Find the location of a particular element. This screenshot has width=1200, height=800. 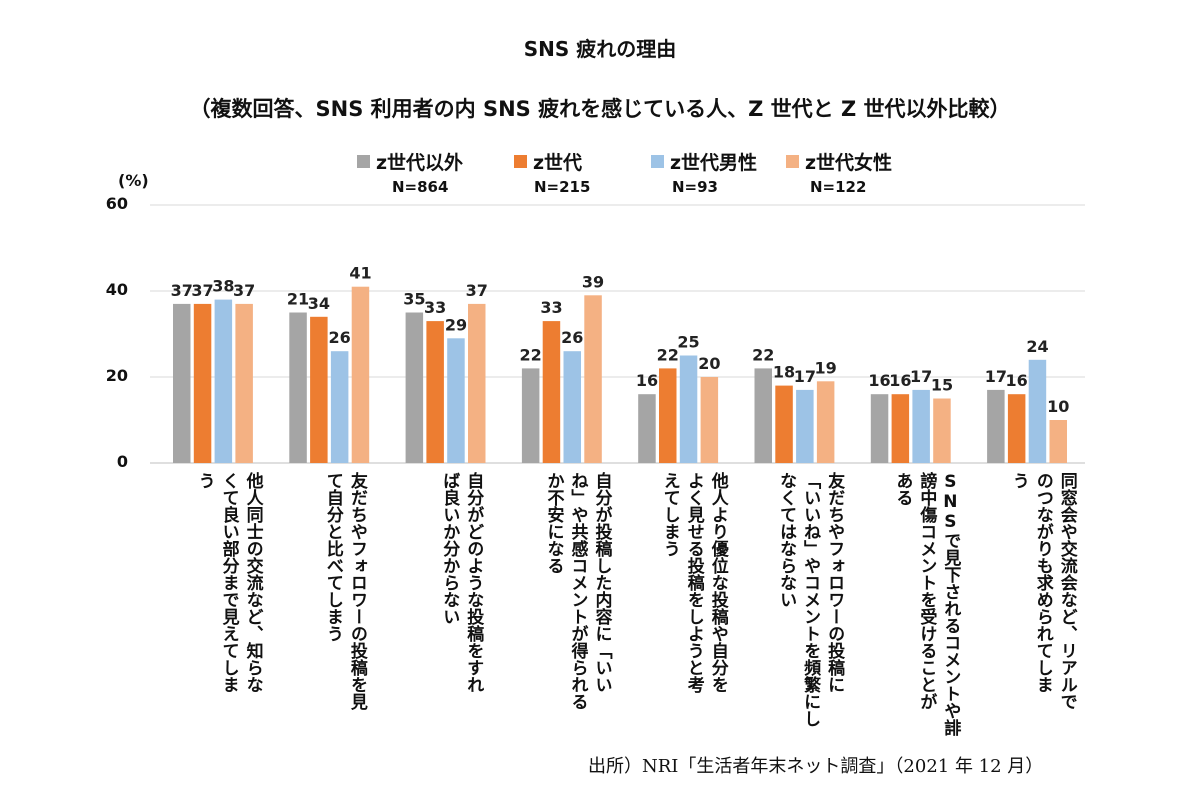

category-label: 友だちやフォロワーの投稿を見 て自分と比べてしまう is located at coordinates (345, 607).